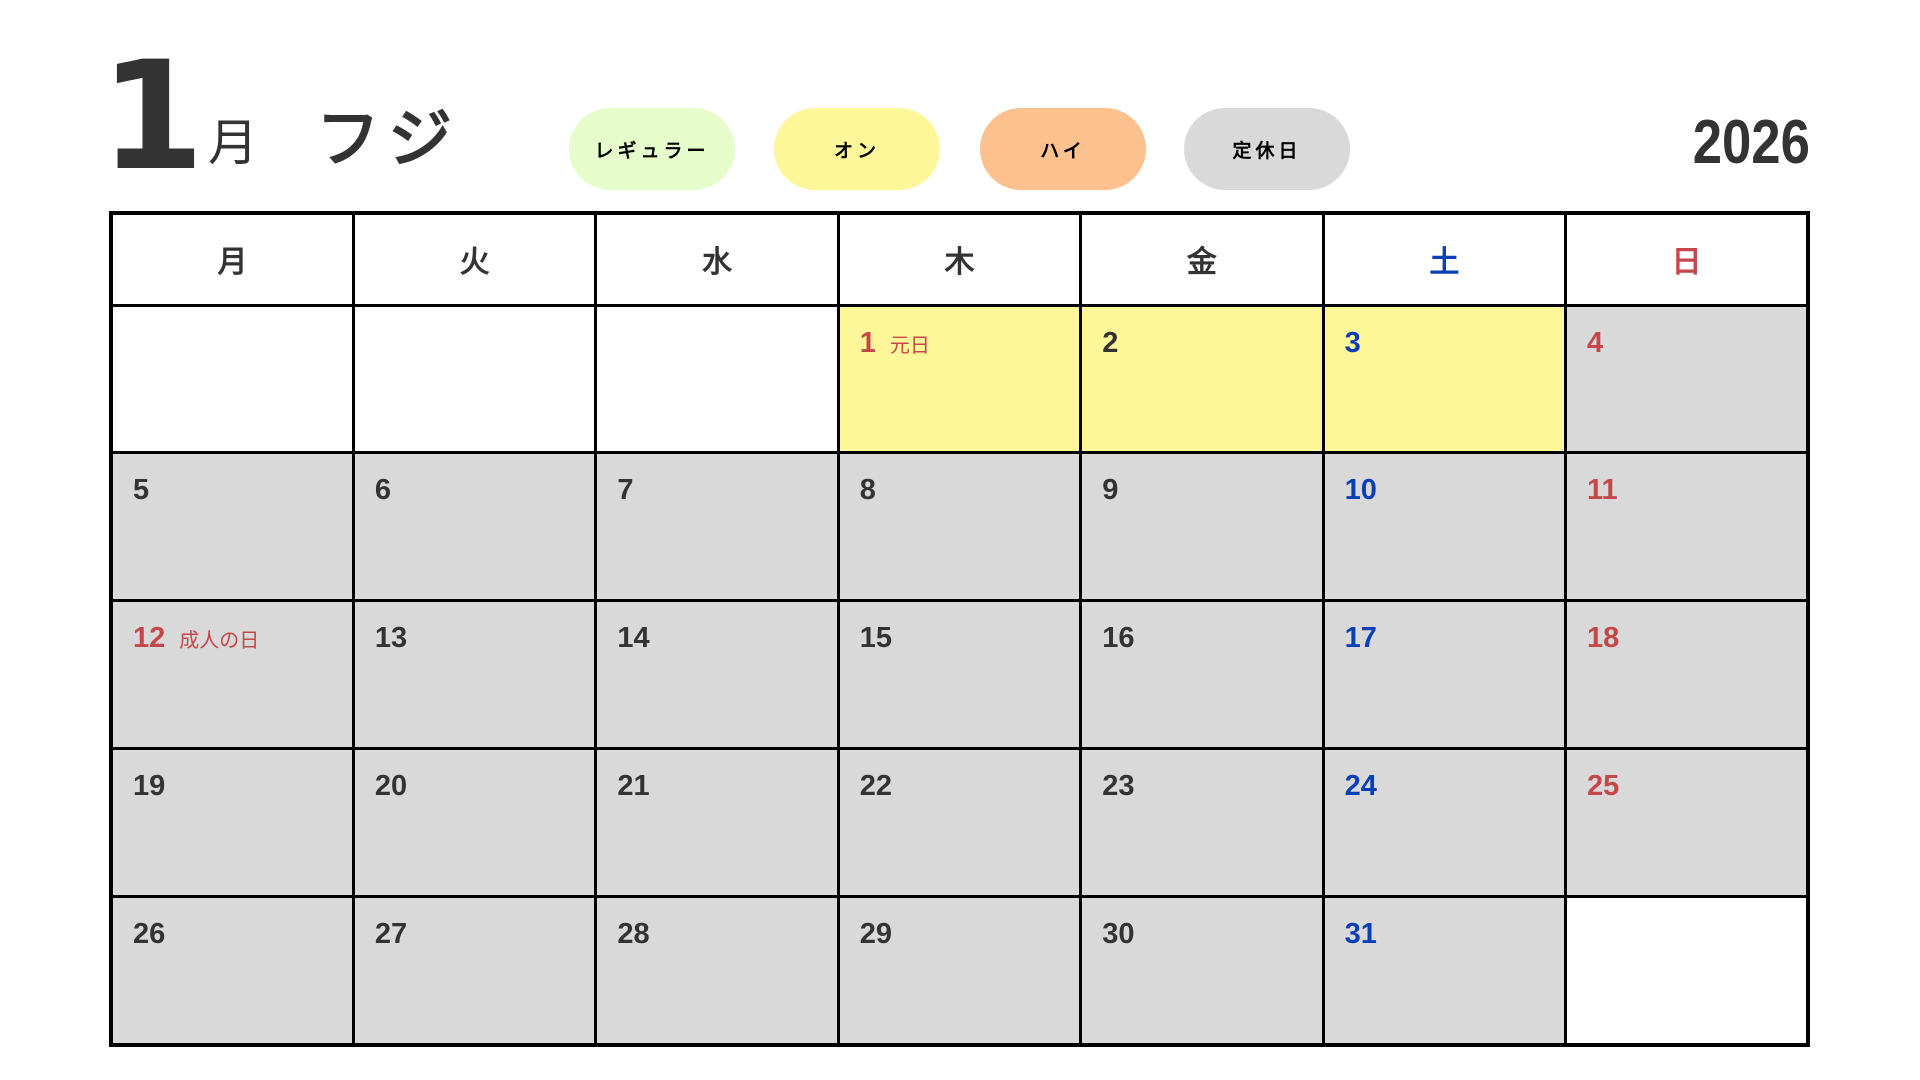 The width and height of the screenshot is (1920, 1080). I want to click on day-number: 31, so click(1360, 933).